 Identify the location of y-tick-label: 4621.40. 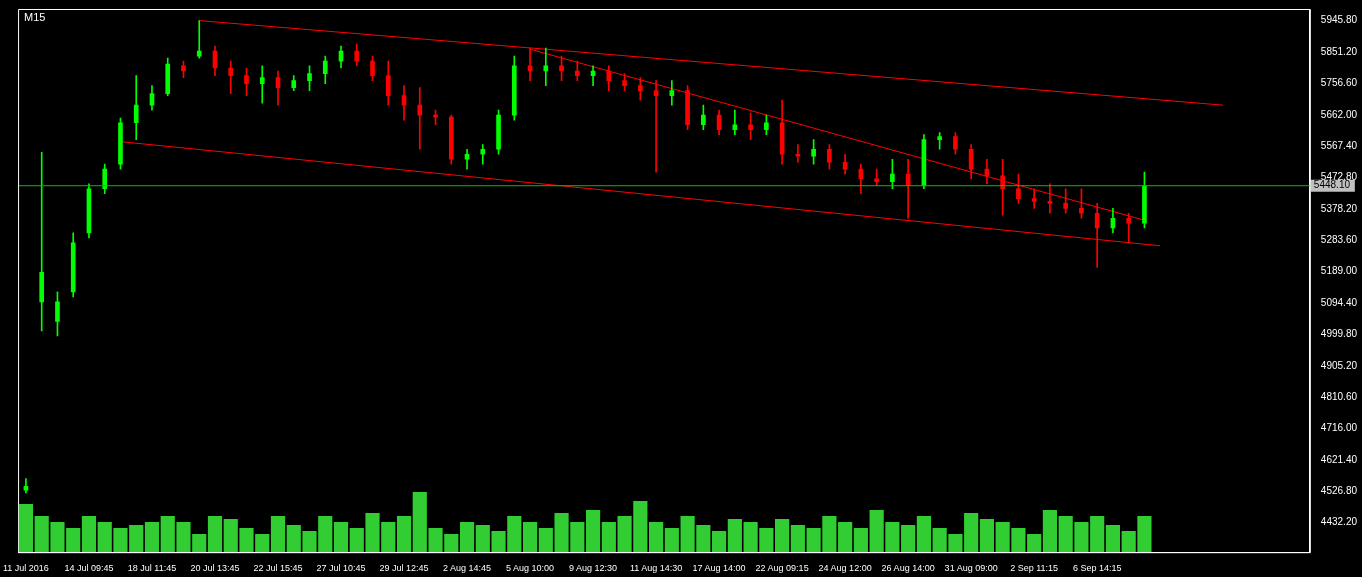
(1339, 459).